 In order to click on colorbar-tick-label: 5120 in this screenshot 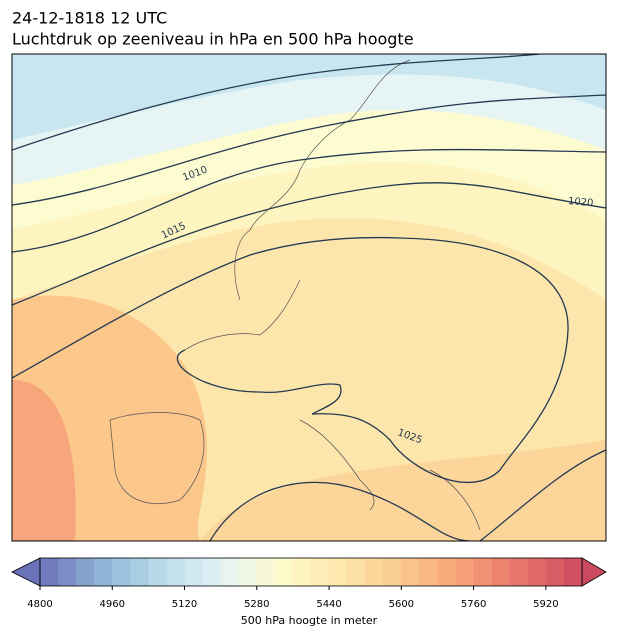, I will do `click(184, 604)`.